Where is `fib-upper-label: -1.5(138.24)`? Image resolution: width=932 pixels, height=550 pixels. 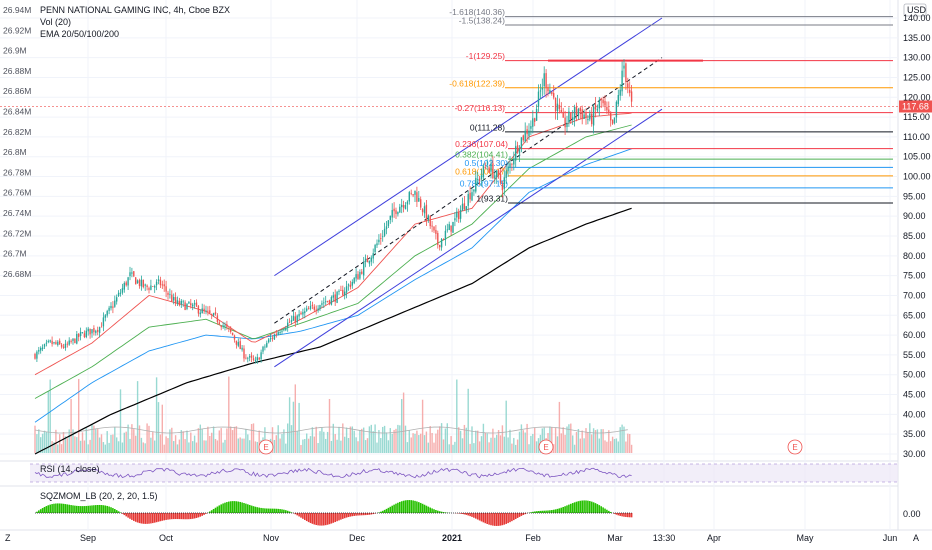
fib-upper-label: -1.5(138.24) is located at coordinates (482, 20).